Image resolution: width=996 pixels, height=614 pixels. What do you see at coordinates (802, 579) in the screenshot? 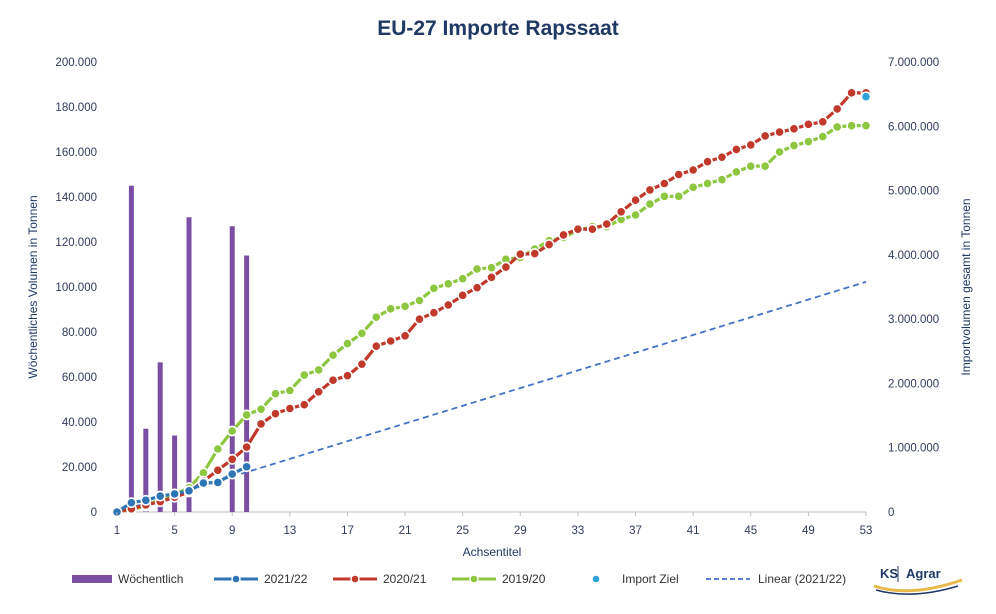
I see `legend-label: Linear (2021/22)` at bounding box center [802, 579].